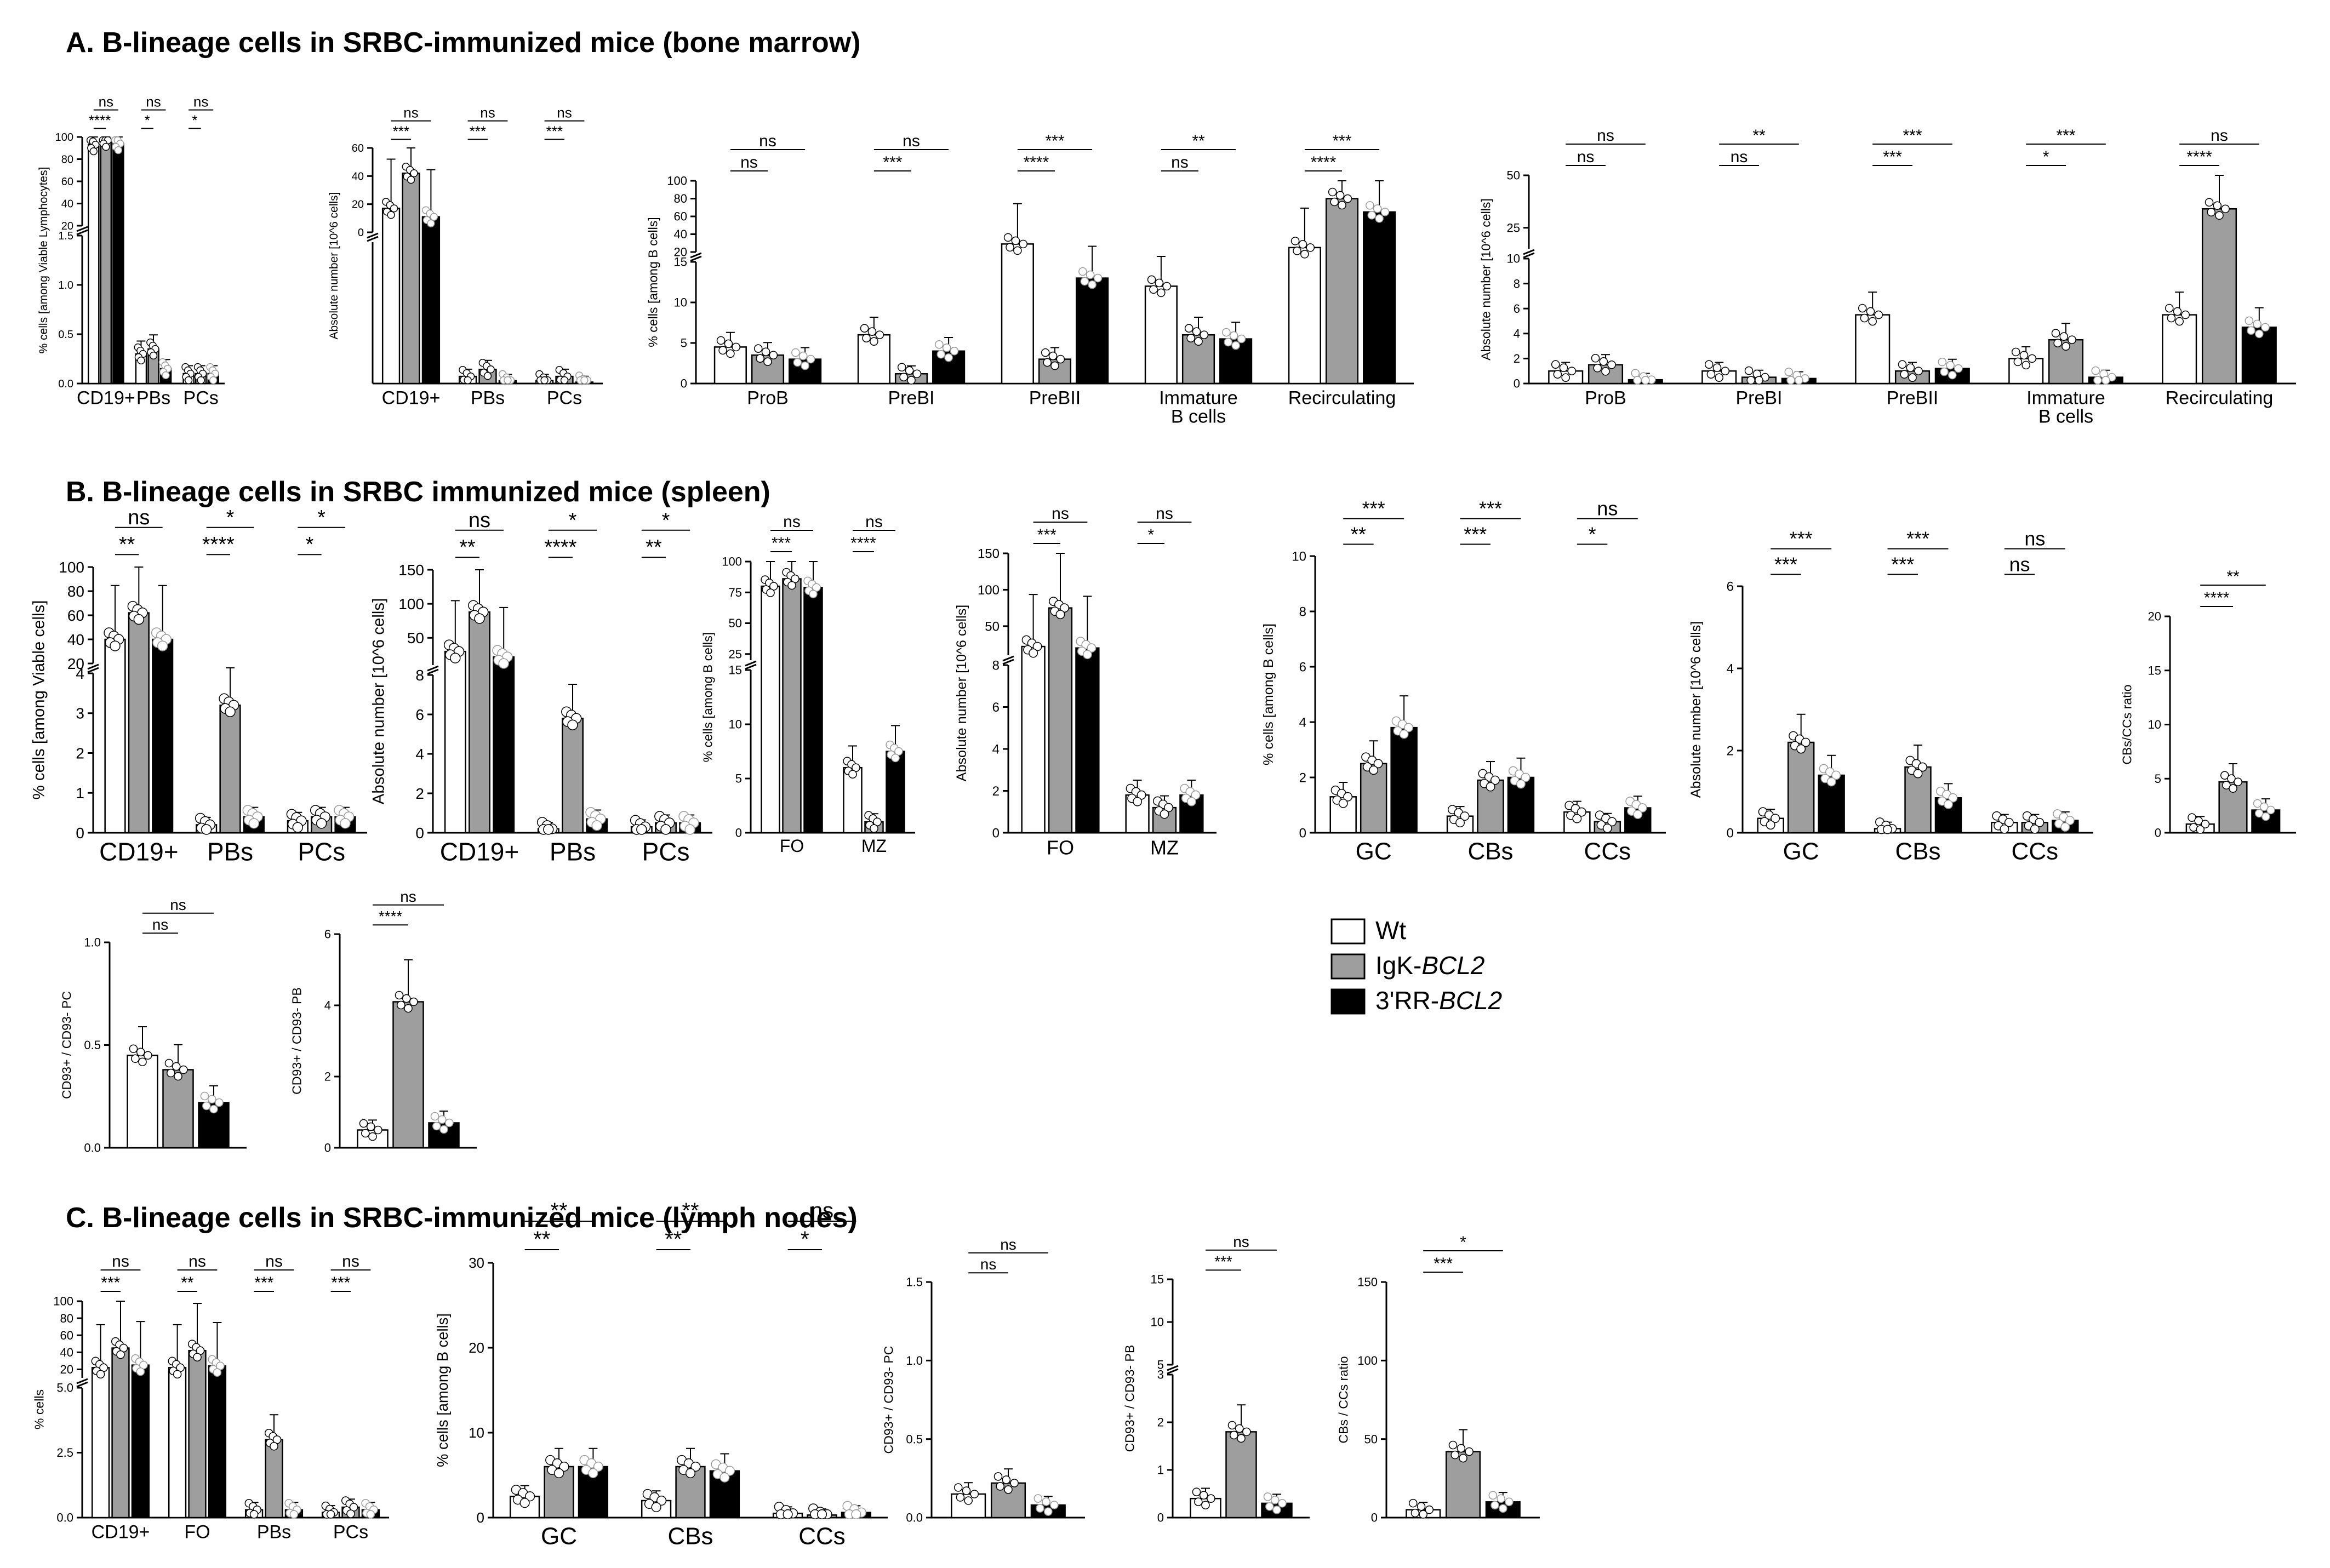 The width and height of the screenshot is (2330, 1568). I want to click on y-tick-label: 1, so click(80, 793).